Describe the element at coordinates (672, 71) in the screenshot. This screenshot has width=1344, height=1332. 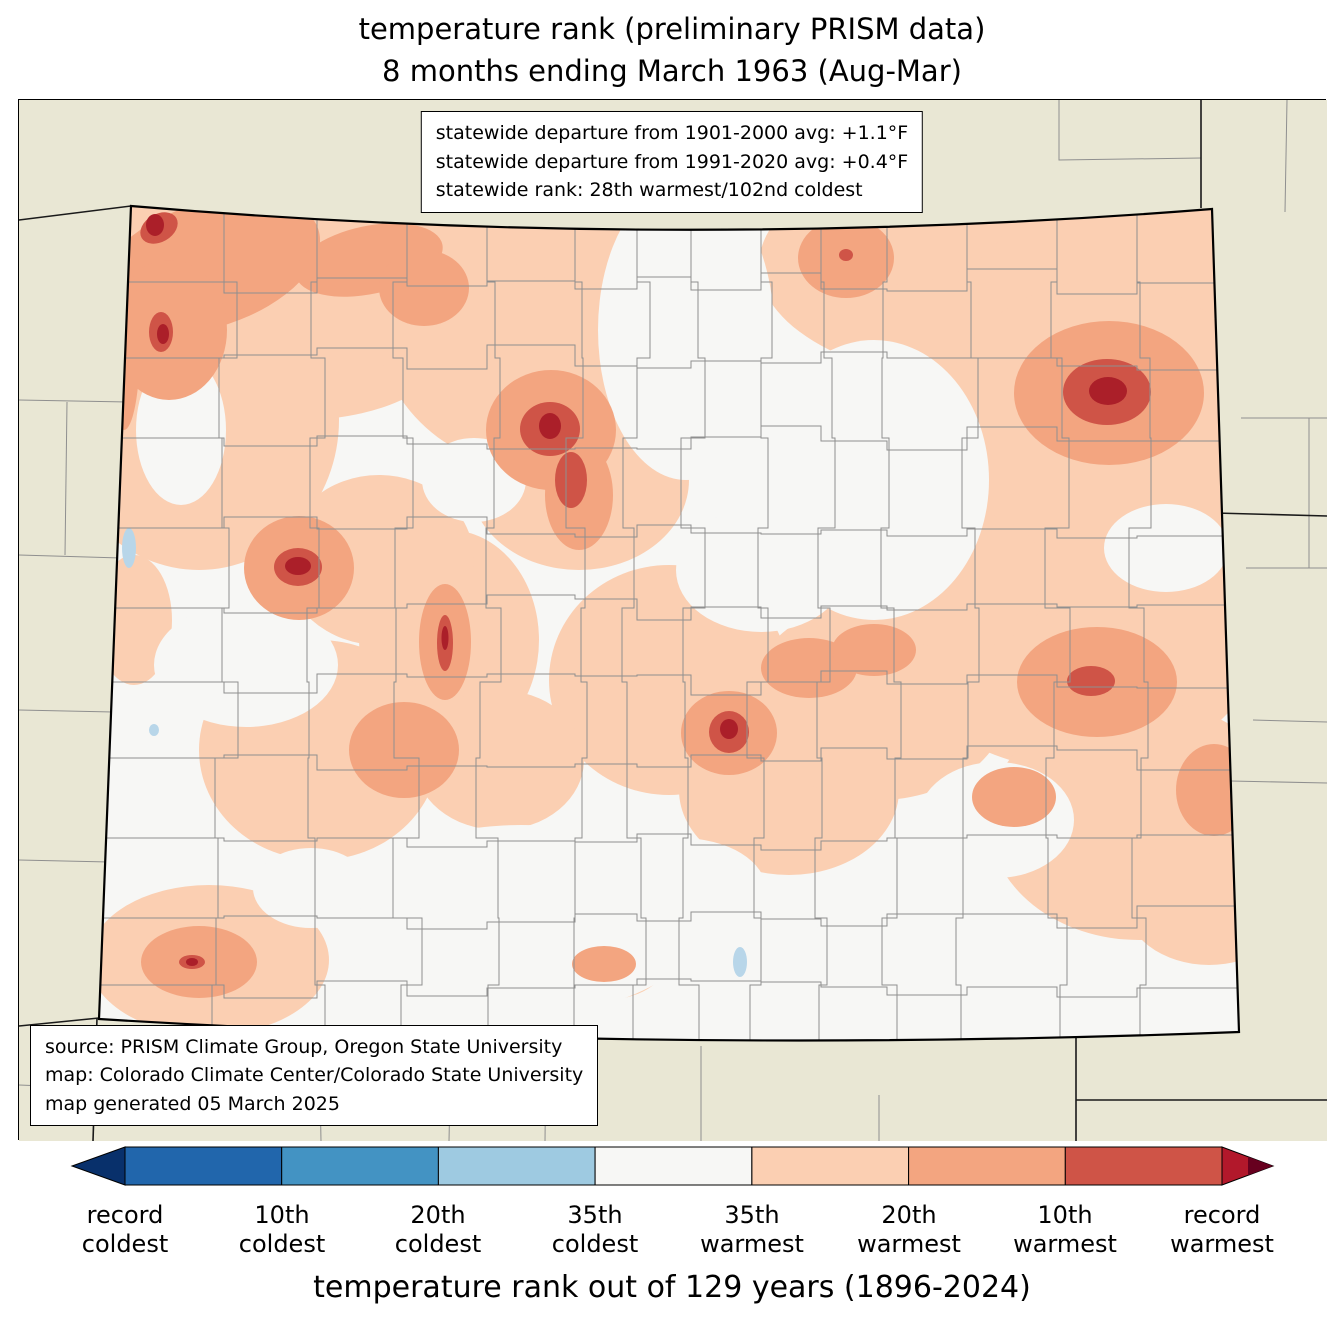
I see `figure-title-line2: 8 months ending March 1963 (Aug-Mar)` at that location.